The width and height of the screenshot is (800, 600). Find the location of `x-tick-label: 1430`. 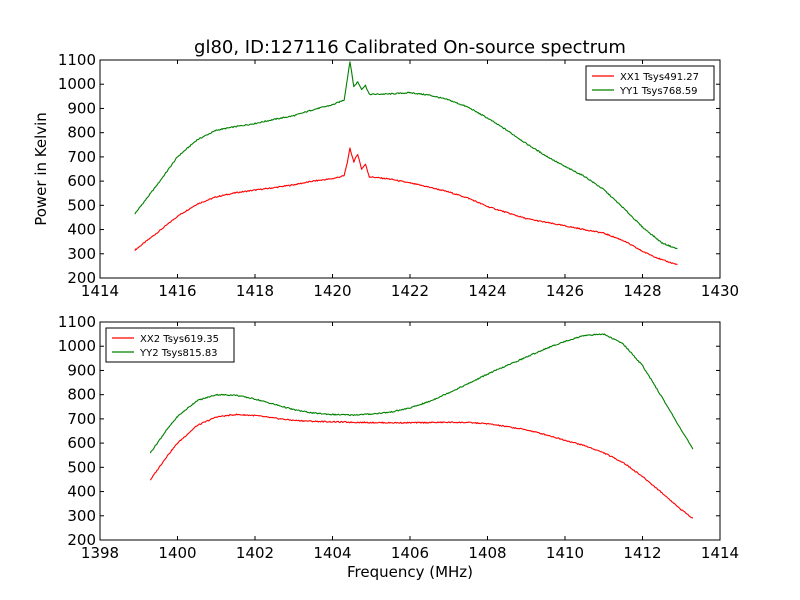

x-tick-label: 1430 is located at coordinates (720, 291).